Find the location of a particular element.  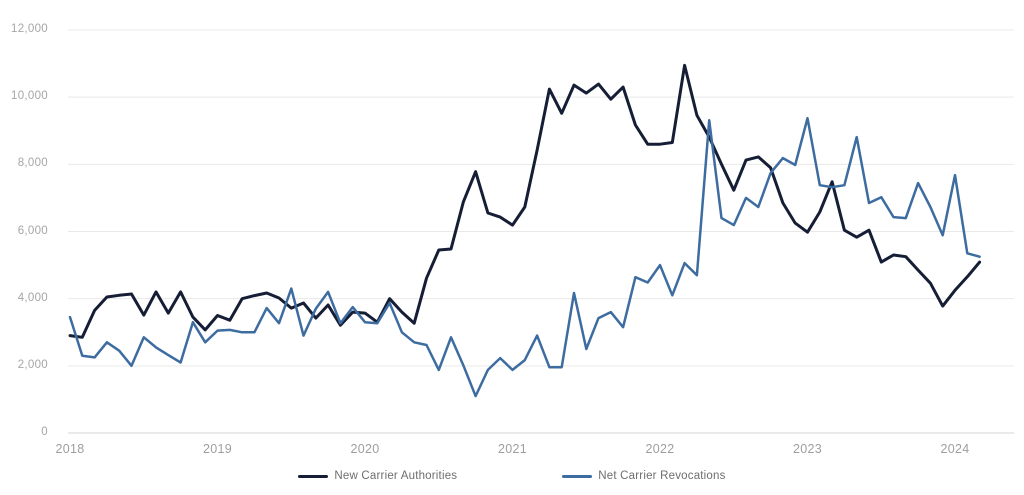

y-tick-label: 8,000 is located at coordinates (32, 163).